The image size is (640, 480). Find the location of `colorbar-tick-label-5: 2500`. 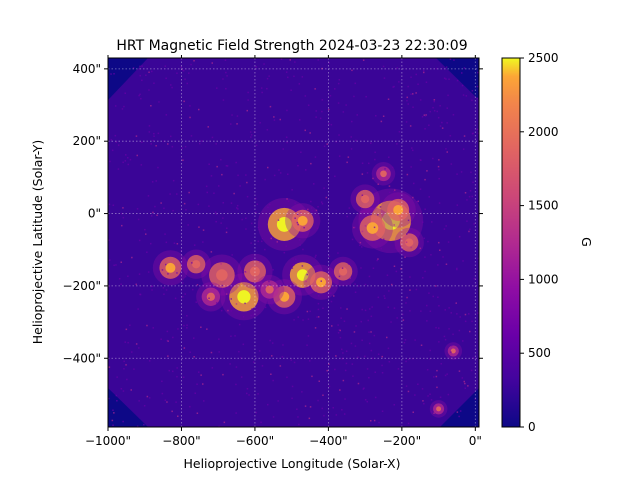

colorbar-tick-label-5: 2500 is located at coordinates (543, 58).